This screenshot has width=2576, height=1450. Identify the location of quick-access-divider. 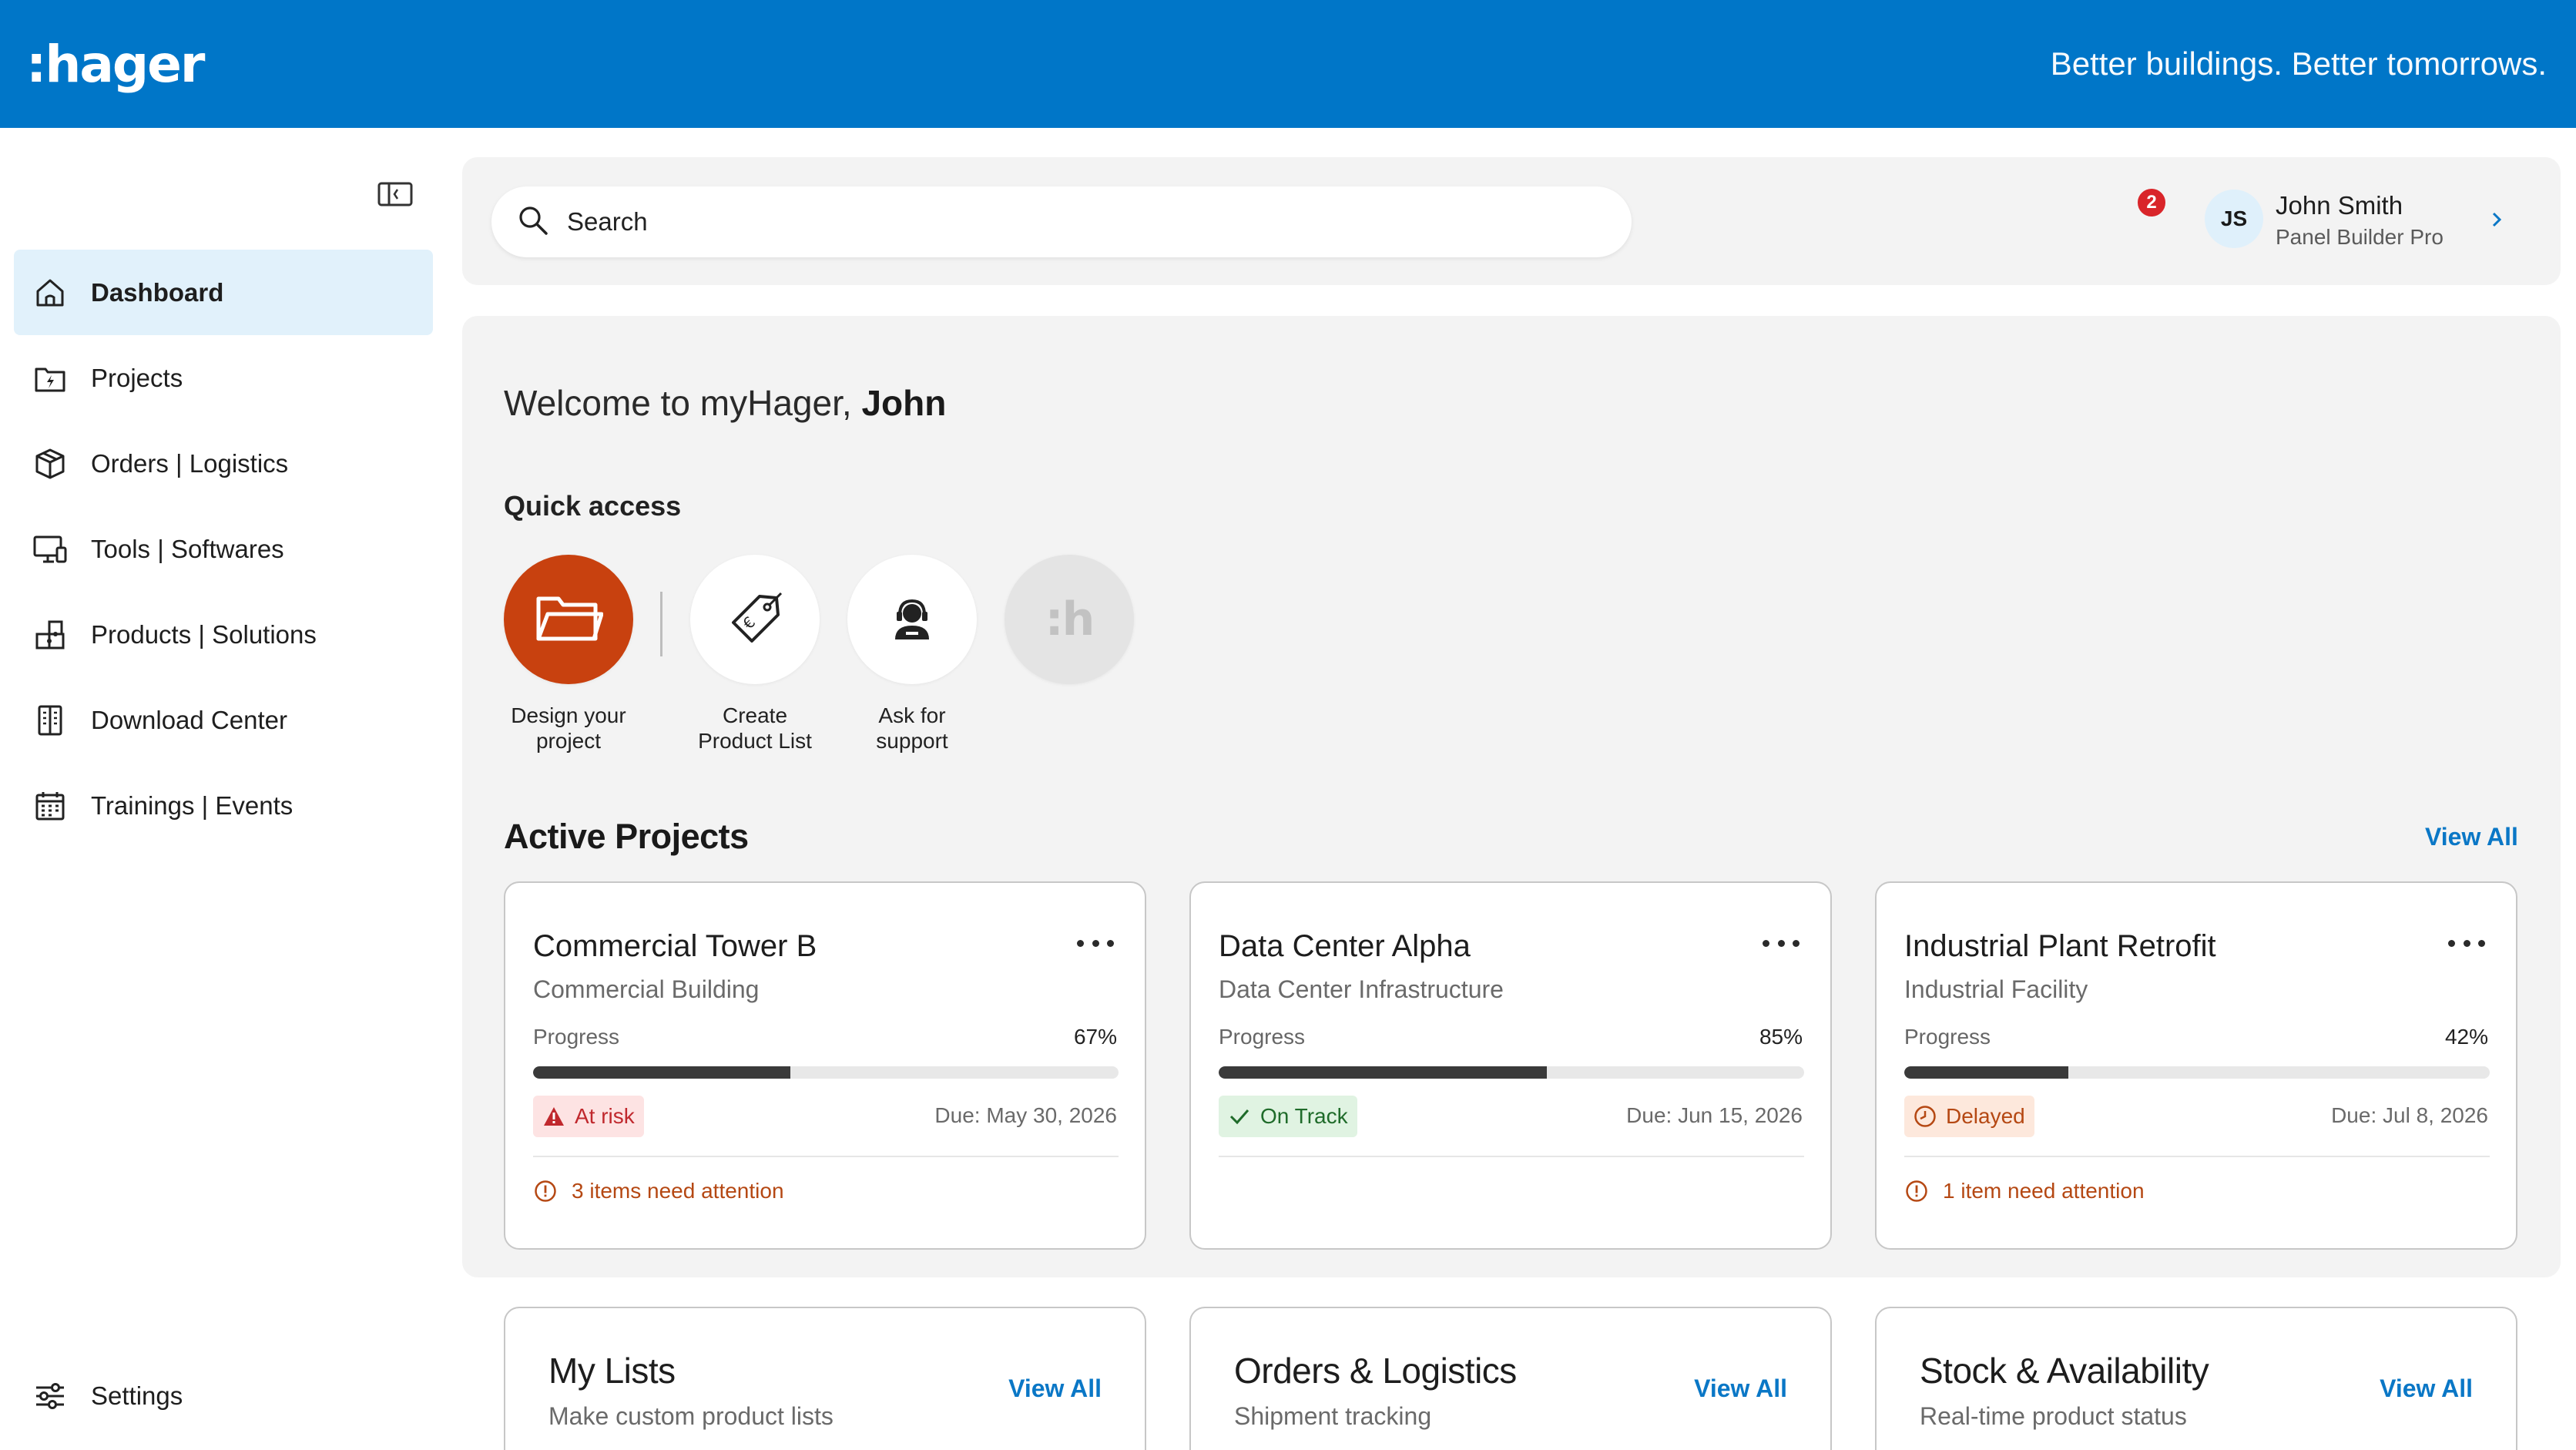
(661, 624).